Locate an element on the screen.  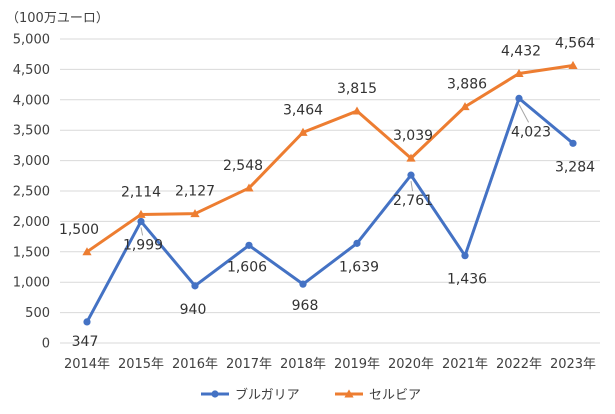
legend-item: セルビア is located at coordinates (378, 395).